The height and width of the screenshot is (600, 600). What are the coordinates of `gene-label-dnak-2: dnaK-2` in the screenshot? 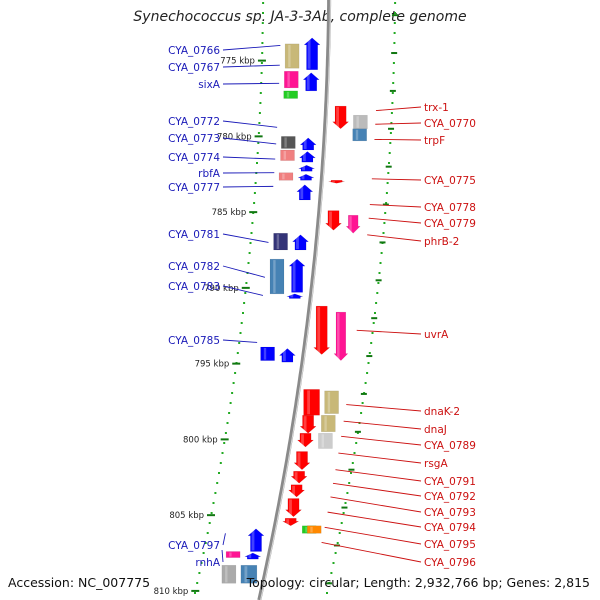 It's located at (442, 412).